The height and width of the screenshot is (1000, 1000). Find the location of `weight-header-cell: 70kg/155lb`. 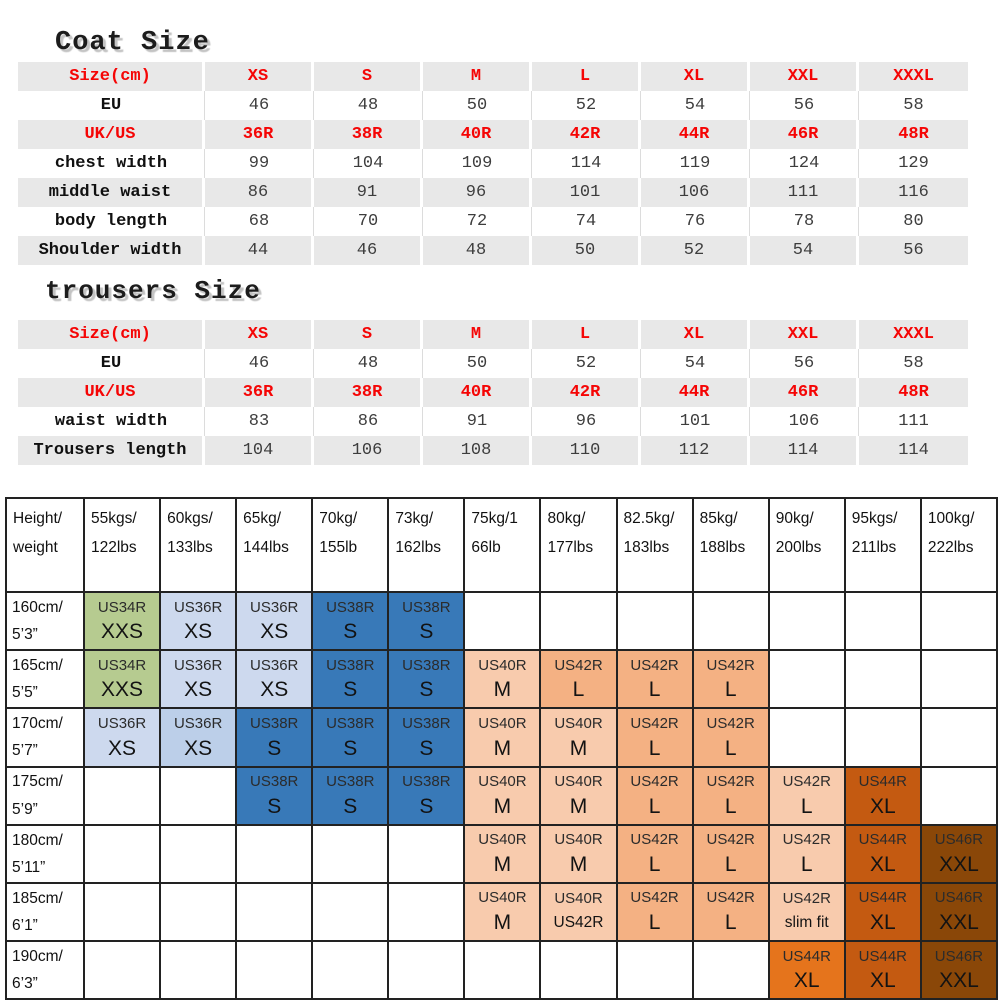

weight-header-cell: 70kg/155lb is located at coordinates (350, 545).